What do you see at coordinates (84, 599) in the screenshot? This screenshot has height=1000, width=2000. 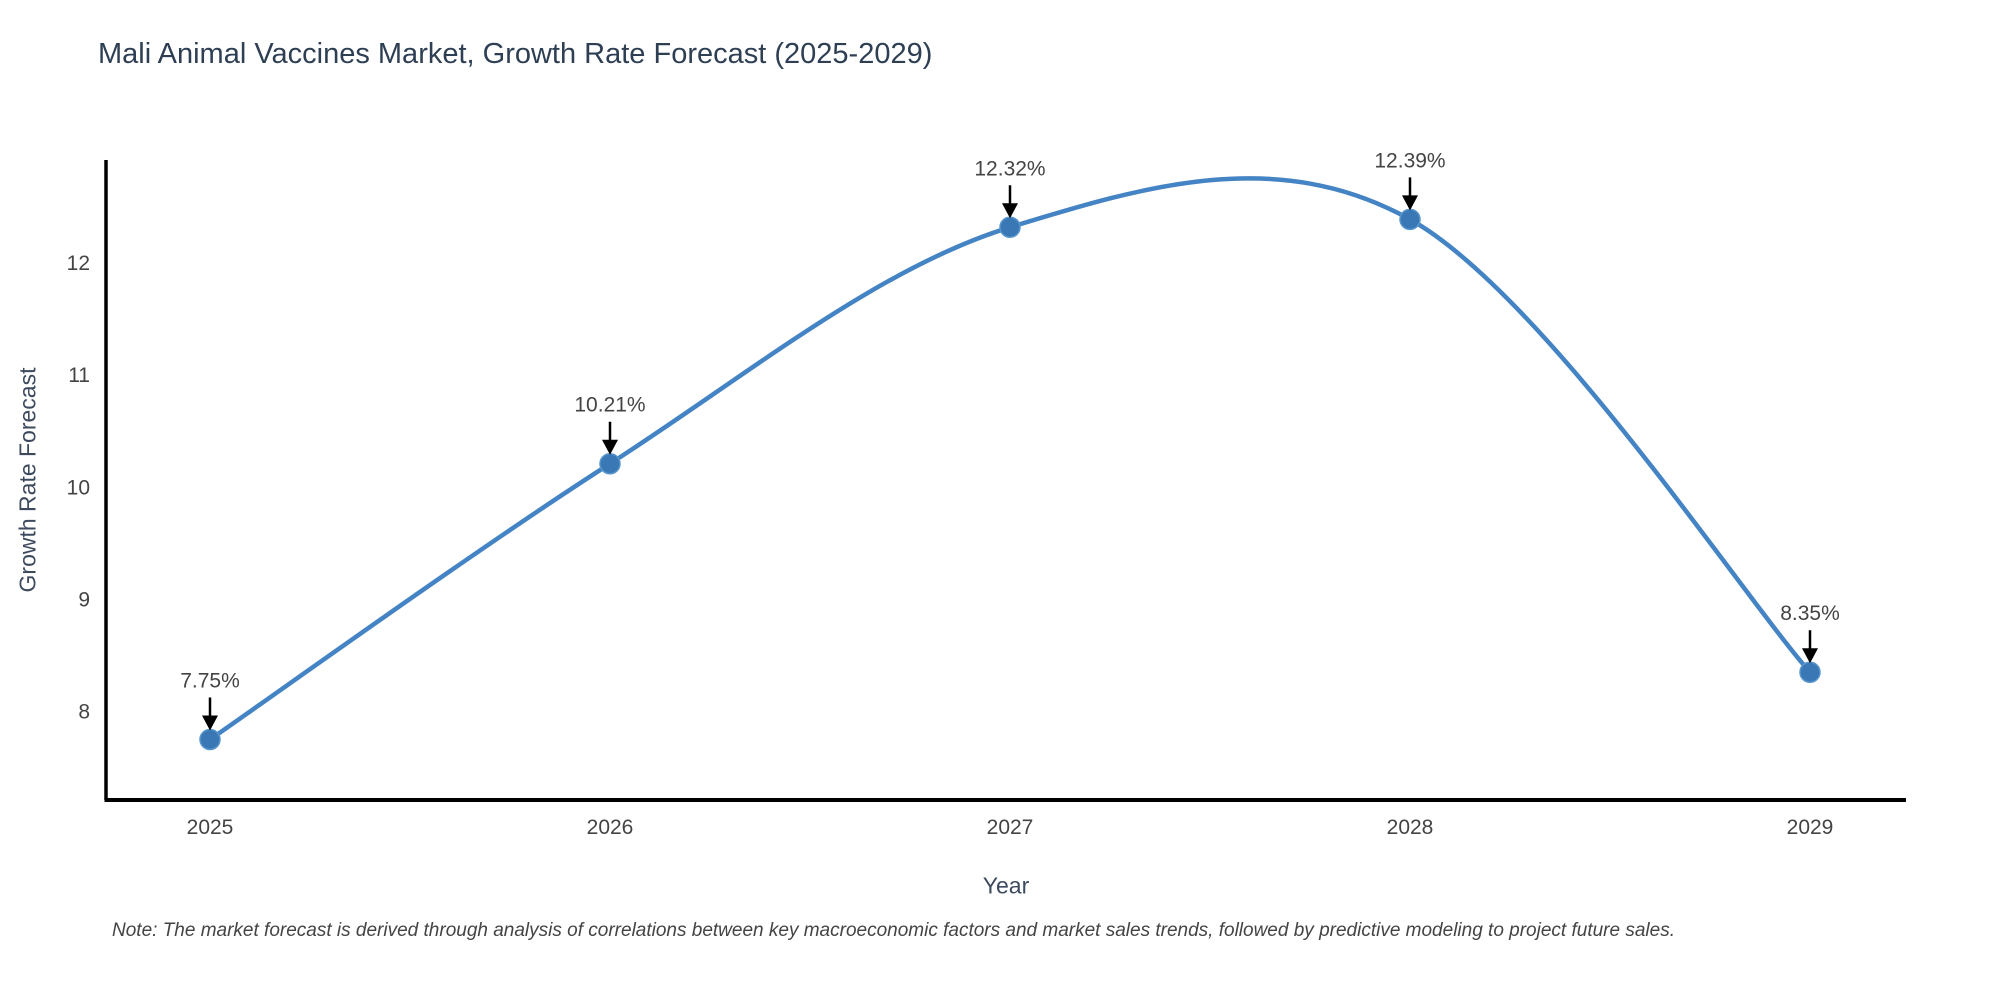 I see `y-tick-label: 9` at bounding box center [84, 599].